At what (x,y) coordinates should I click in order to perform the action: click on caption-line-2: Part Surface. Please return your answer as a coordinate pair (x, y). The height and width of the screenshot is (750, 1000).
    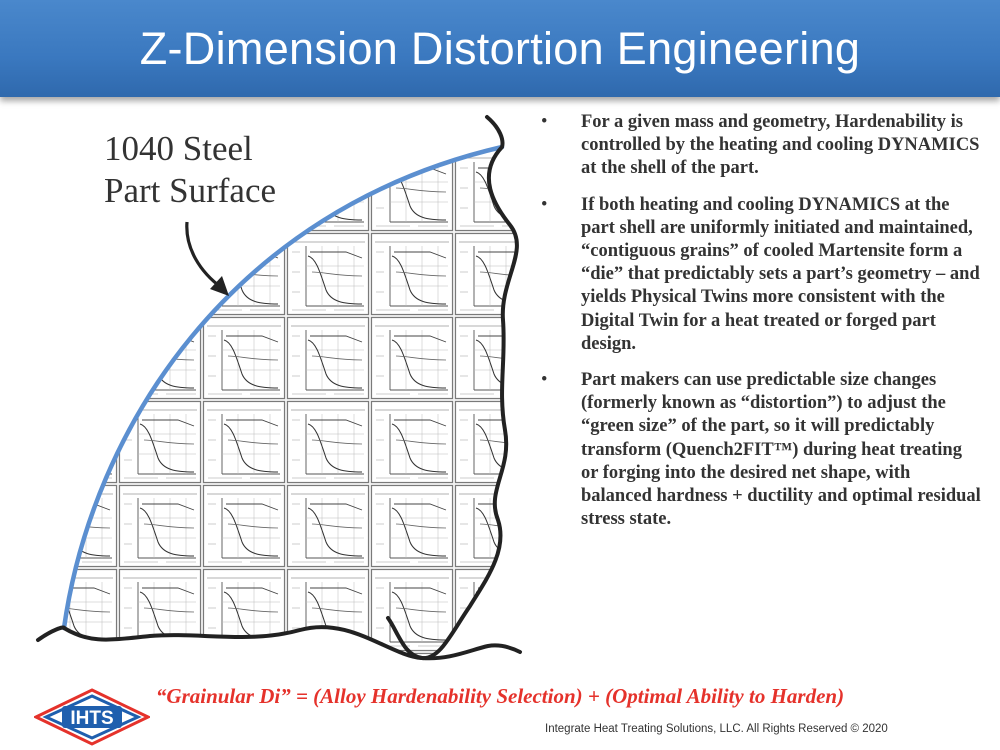
    Looking at the image, I should click on (190, 190).